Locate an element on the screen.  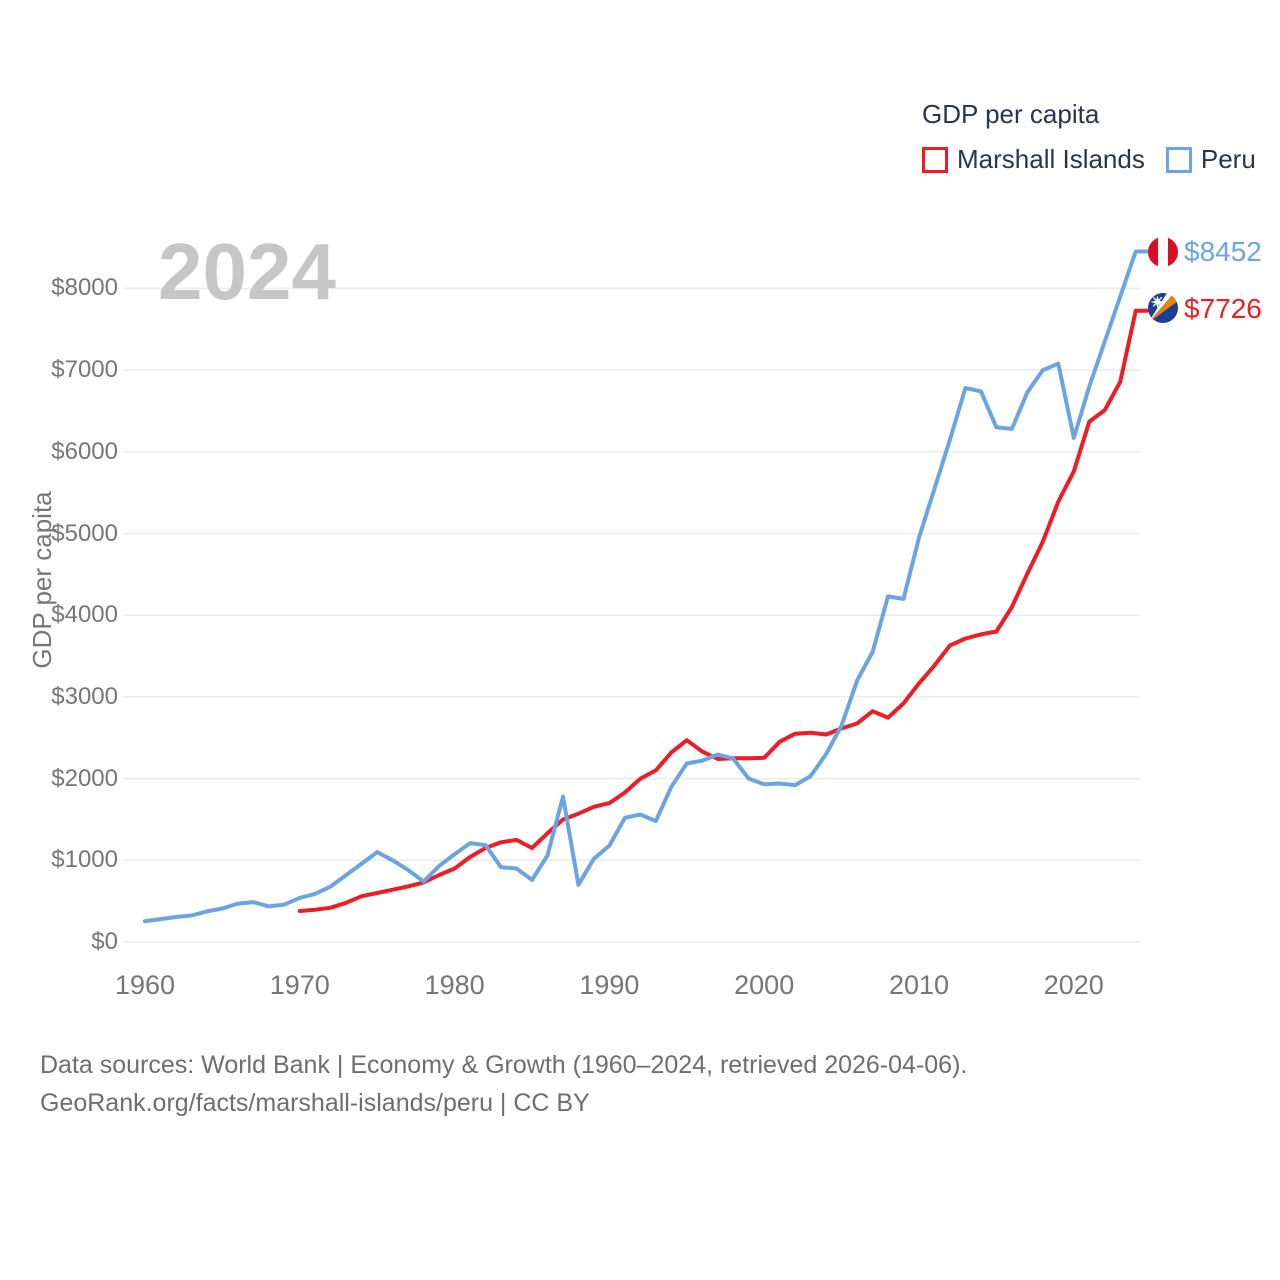
y-tick-3000: $3000 is located at coordinates (84, 696).